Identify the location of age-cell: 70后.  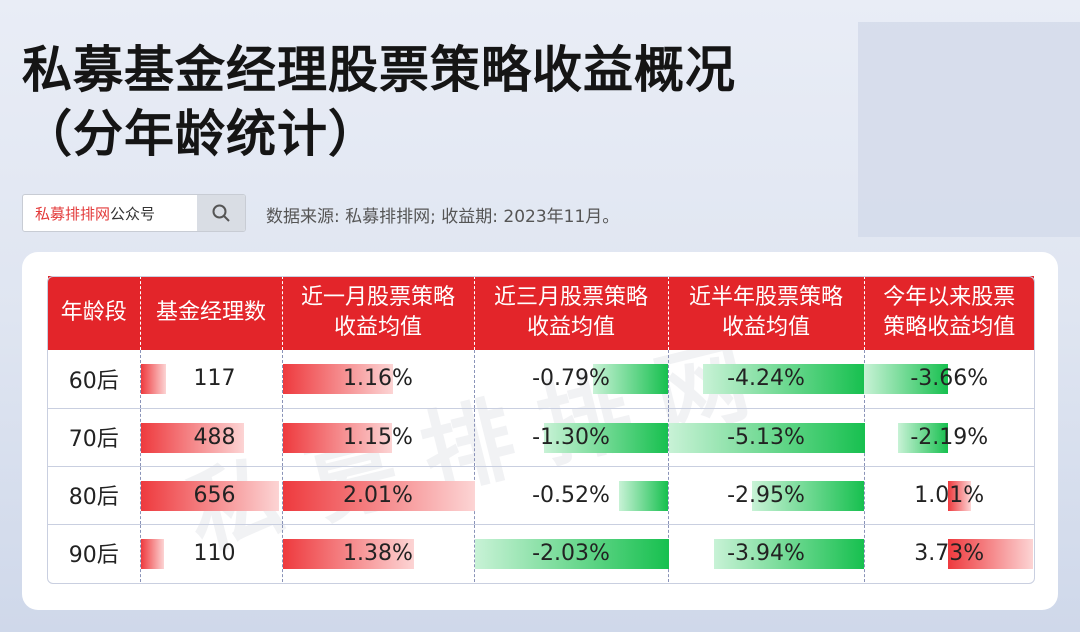
(94, 437).